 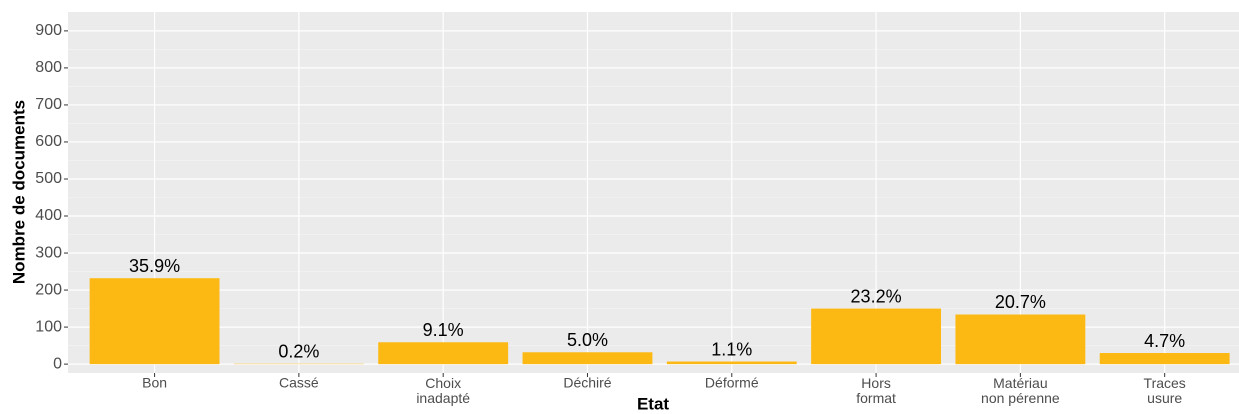 I want to click on x-tick-label: Matériau non pérenne, so click(x=1020, y=390).